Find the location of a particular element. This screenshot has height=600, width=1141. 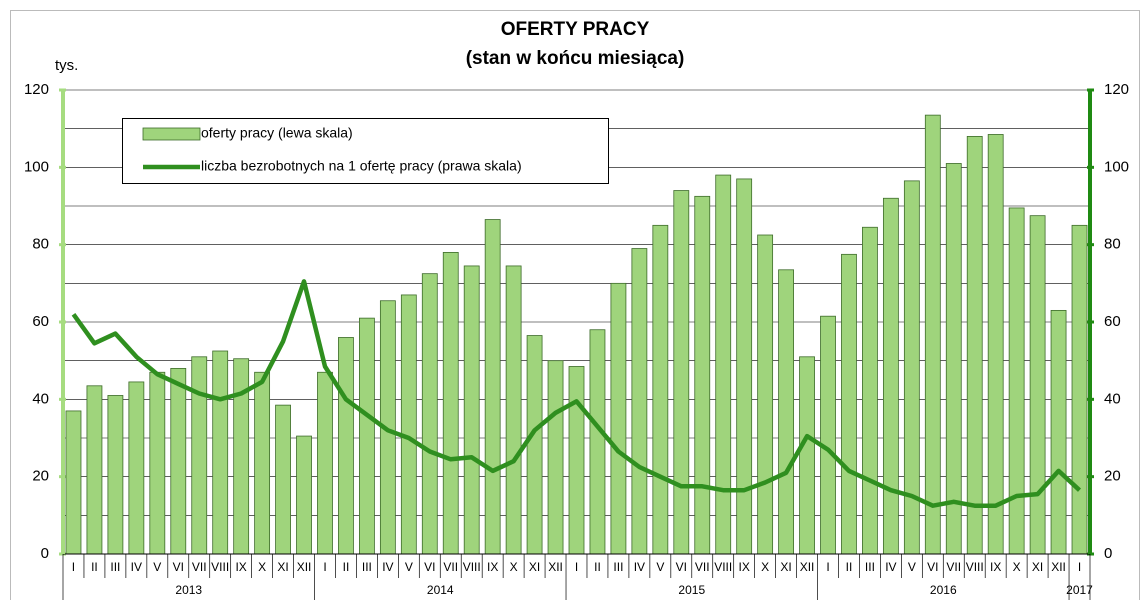

chart-title: OFERTY PRACY is located at coordinates (575, 29).